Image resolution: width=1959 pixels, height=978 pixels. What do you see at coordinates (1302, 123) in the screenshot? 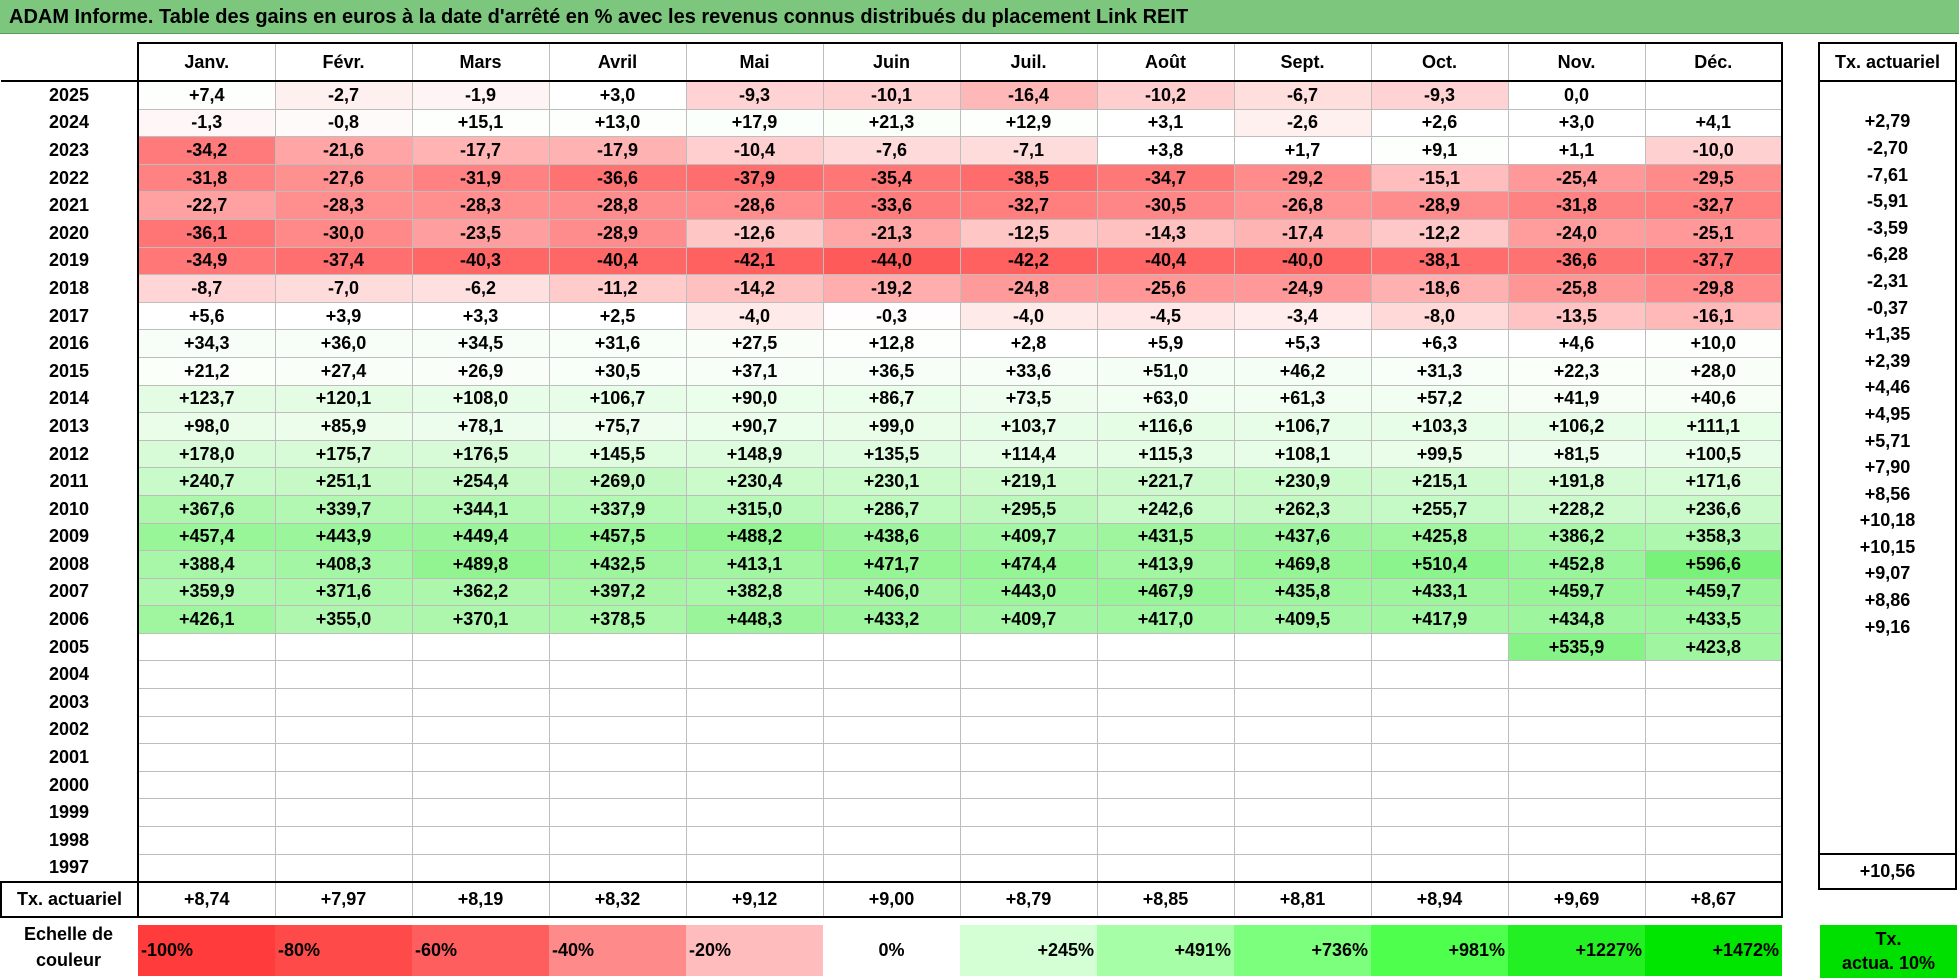
I see `value-cell: -2,6` at bounding box center [1302, 123].